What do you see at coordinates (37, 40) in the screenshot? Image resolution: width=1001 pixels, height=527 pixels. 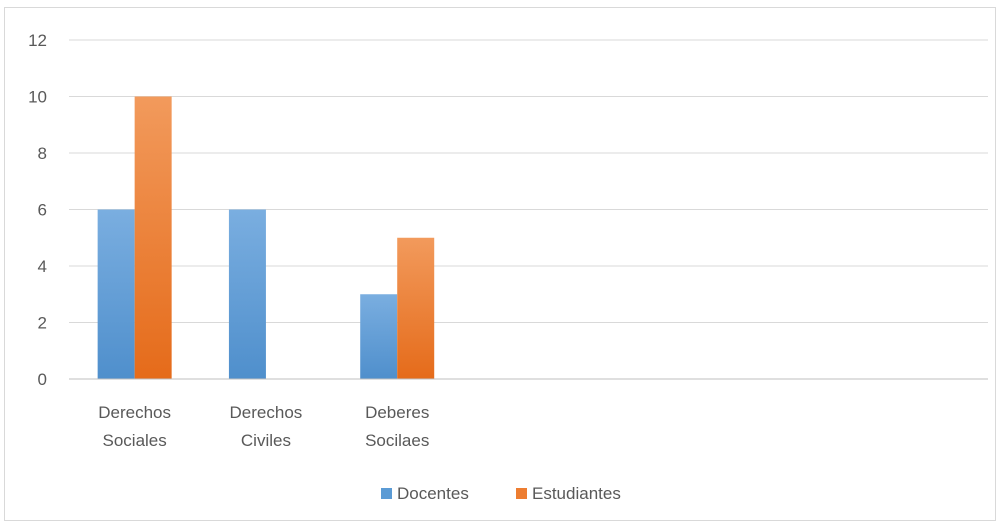 I see `y-tick-label: 12` at bounding box center [37, 40].